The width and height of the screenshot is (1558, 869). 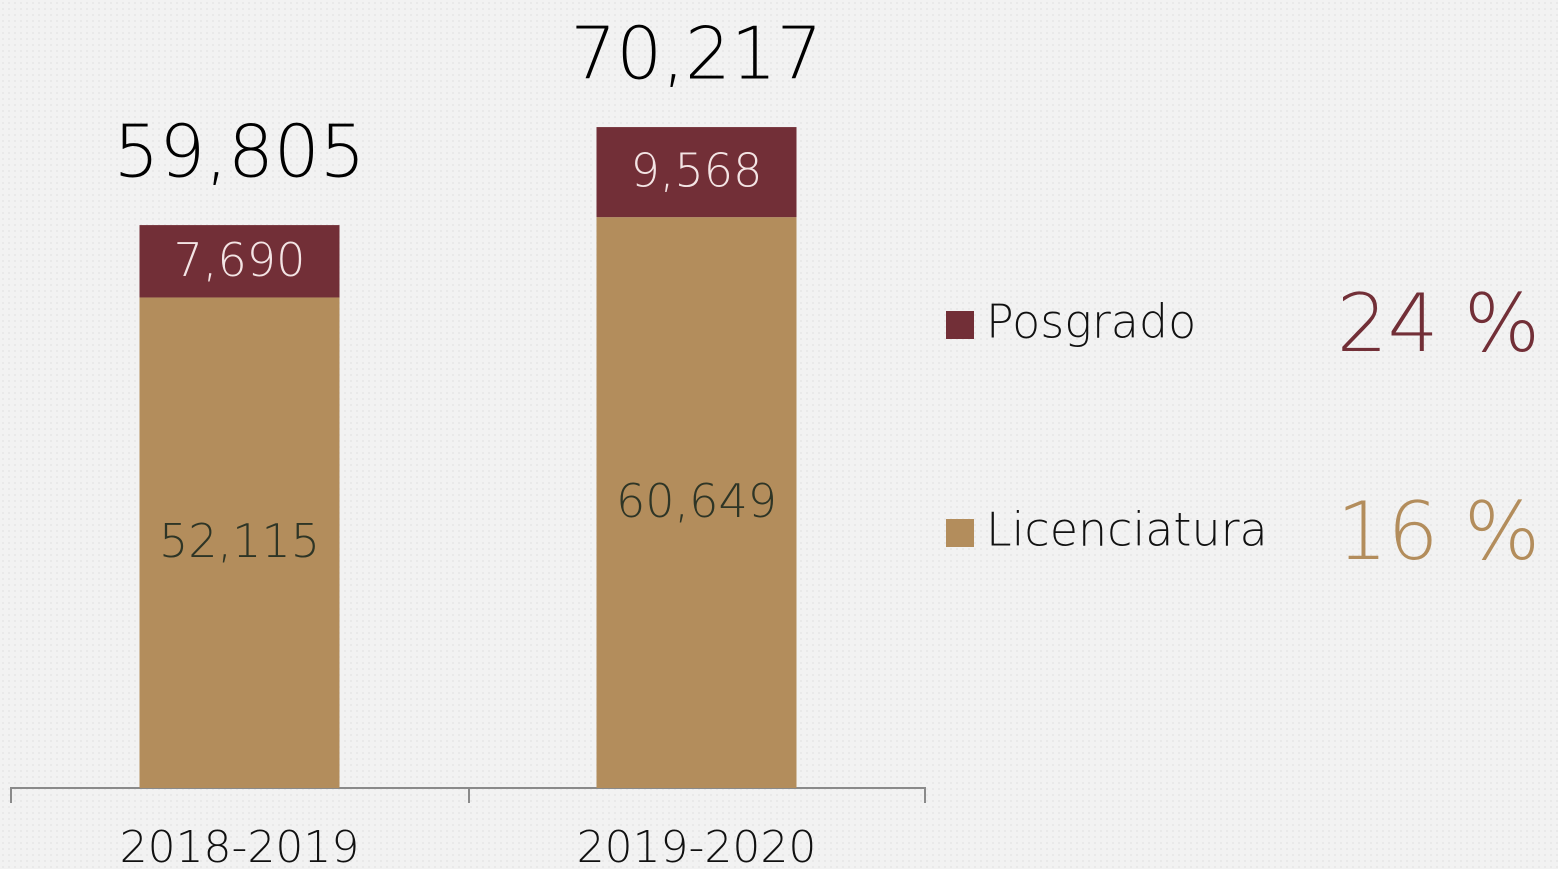 I want to click on value-label: 52,115, so click(x=239, y=541).